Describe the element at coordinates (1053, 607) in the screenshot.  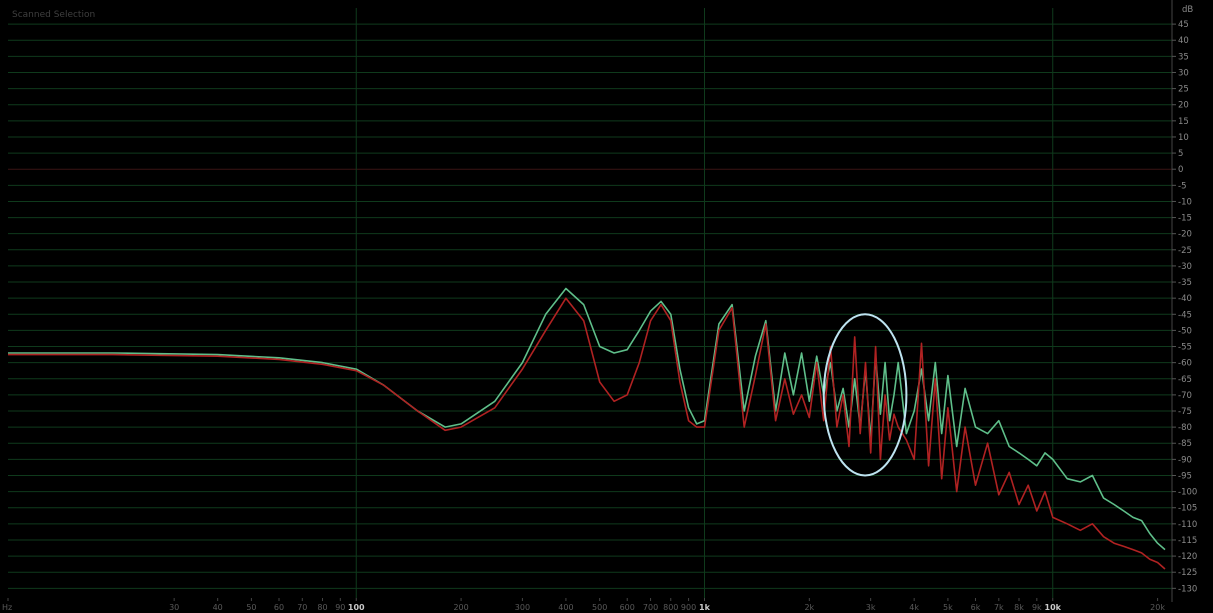
I see `x-tick-label: 10k` at that location.